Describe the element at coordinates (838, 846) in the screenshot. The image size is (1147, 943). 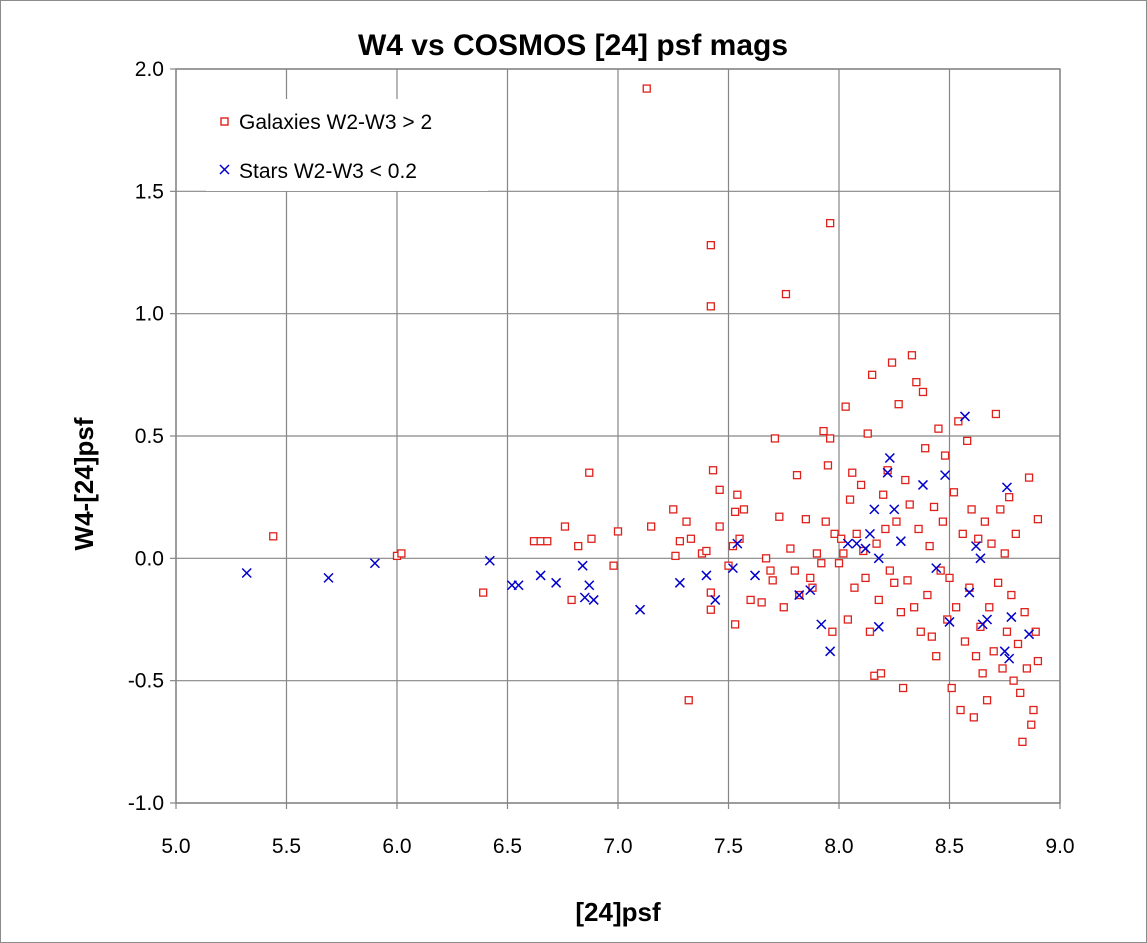
I see `x-tick-label: 8.0` at that location.